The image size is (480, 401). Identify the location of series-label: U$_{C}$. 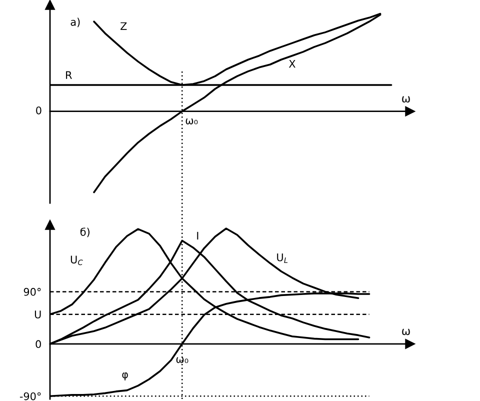
(76, 261).